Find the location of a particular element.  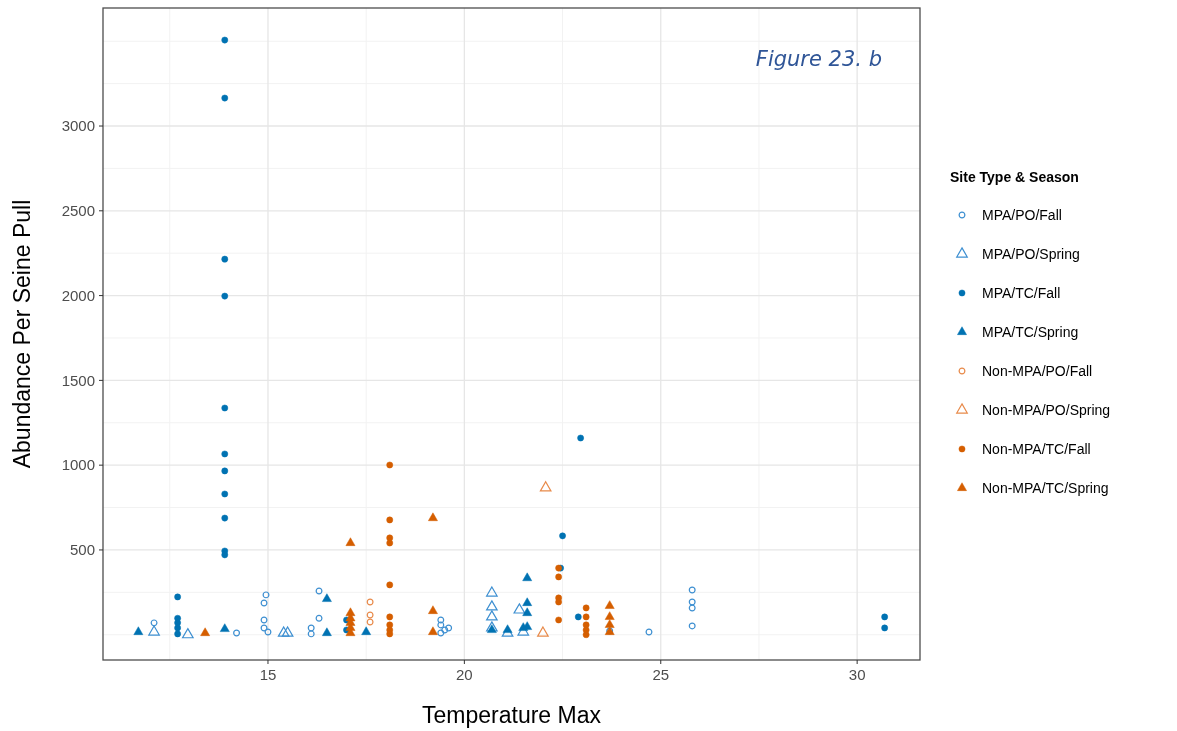

legend-label: Non-MPA/PO/Fall is located at coordinates (1037, 370).